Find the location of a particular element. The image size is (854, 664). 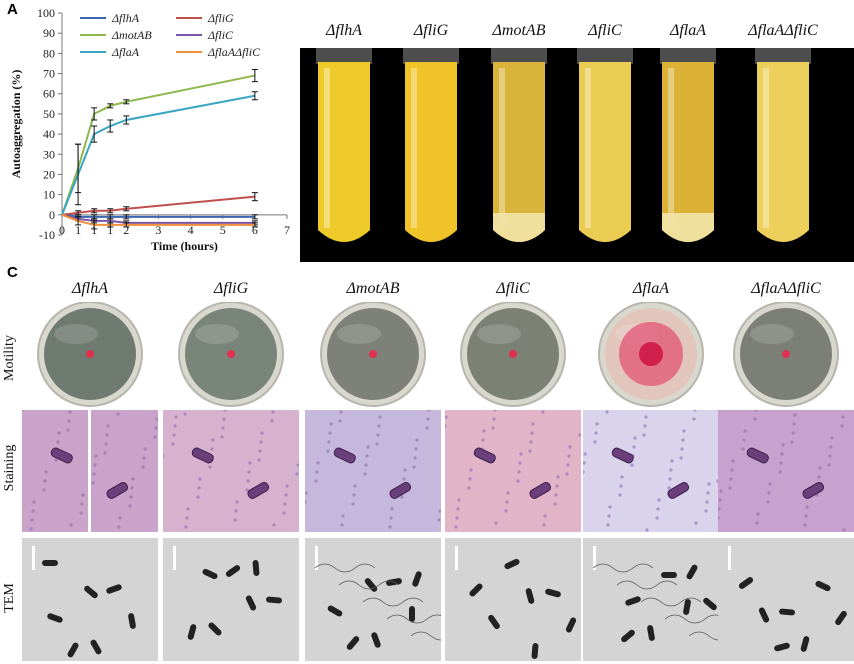

image-divider is located at coordinates (89, 471).